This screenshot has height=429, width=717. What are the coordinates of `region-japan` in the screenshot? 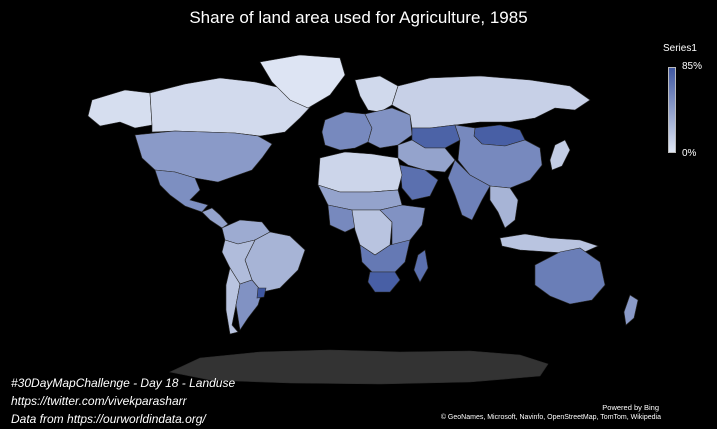 It's located at (560, 155).